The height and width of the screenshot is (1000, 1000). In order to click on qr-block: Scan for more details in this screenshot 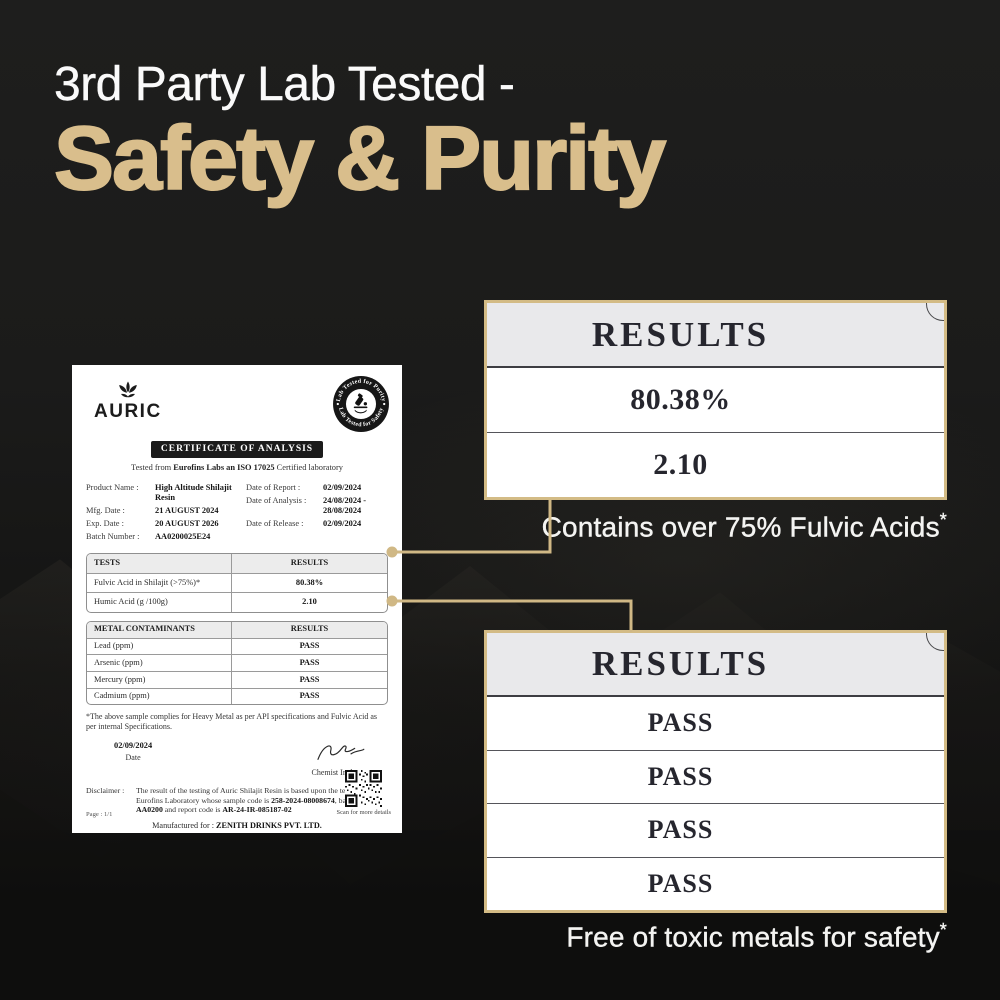, I will do `click(364, 793)`.